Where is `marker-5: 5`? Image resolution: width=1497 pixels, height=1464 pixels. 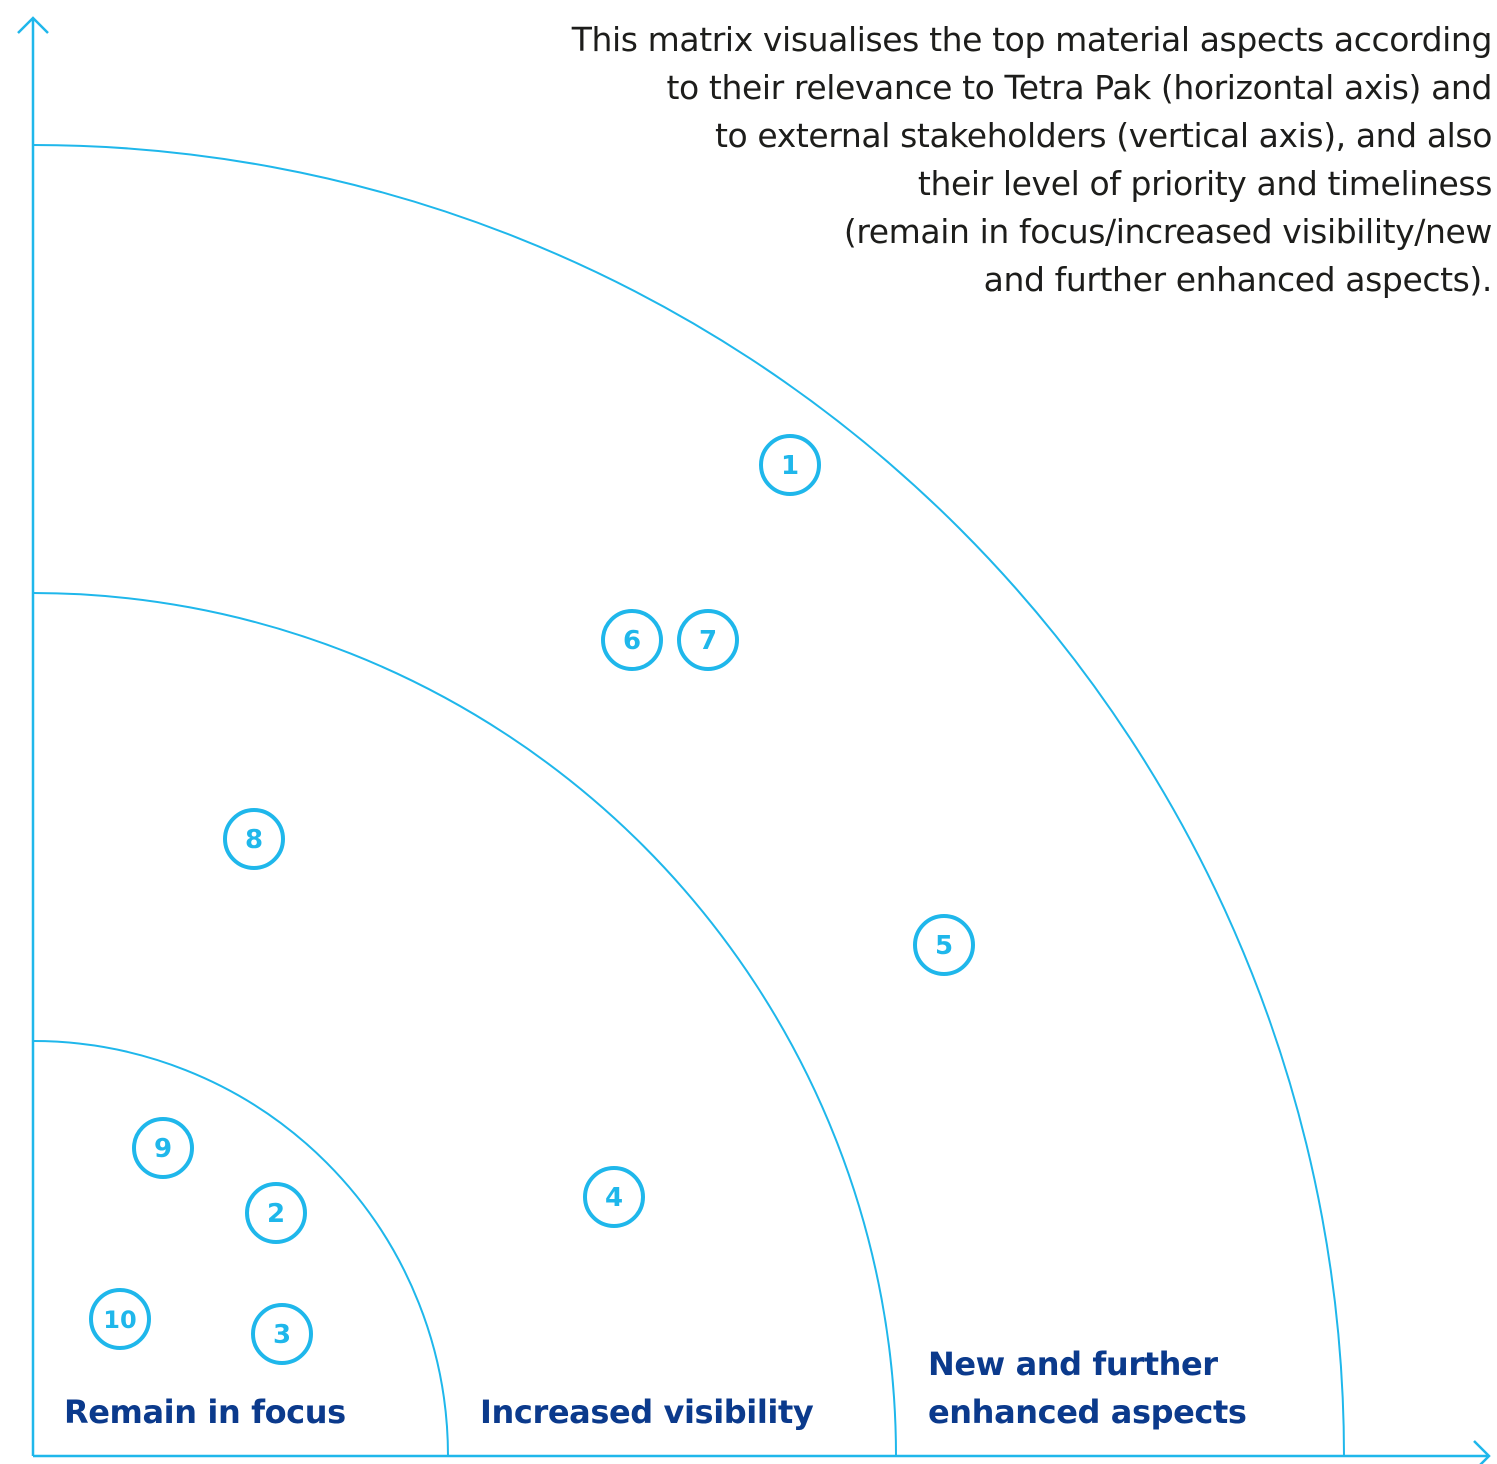
marker-5: 5 is located at coordinates (944, 945).